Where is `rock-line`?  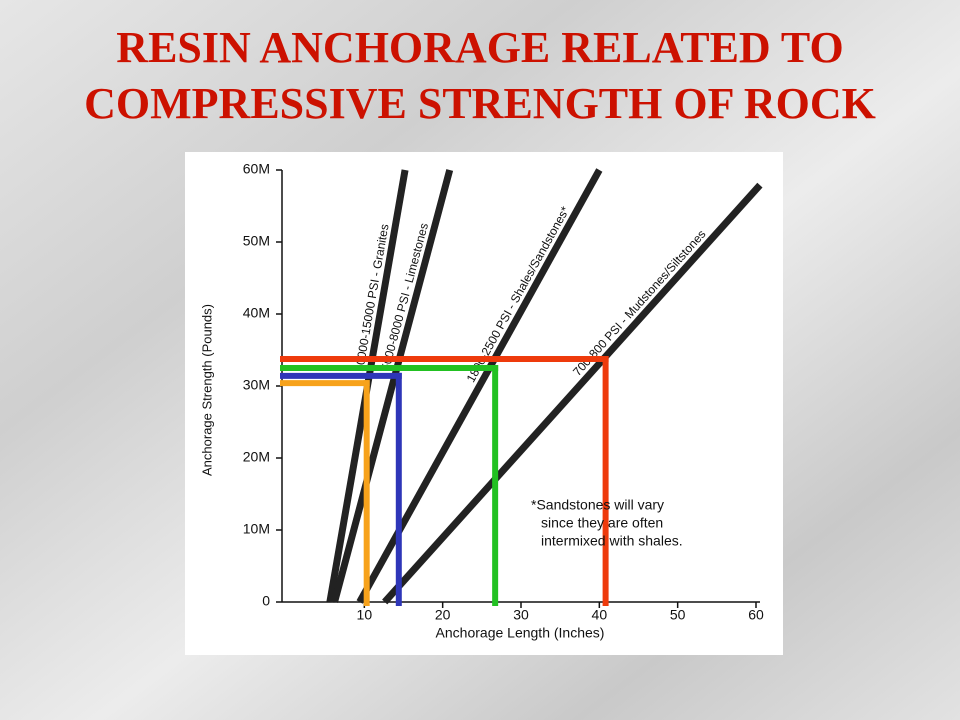 rock-line is located at coordinates (392, 386).